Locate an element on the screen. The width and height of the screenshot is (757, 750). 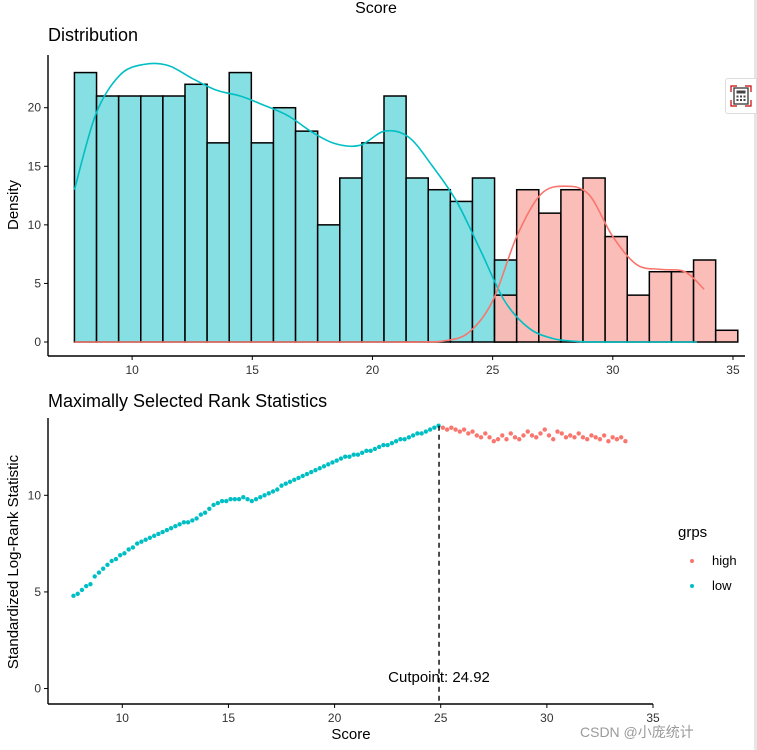
x-tick-label: 30 is located at coordinates (547, 718).